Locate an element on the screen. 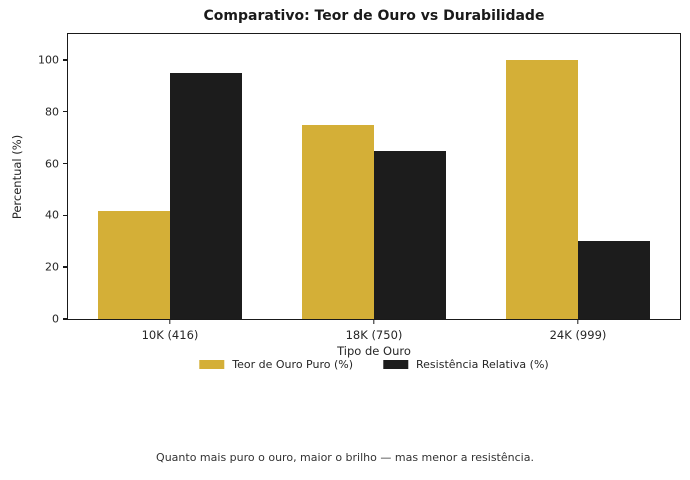 The width and height of the screenshot is (690, 480). x-axis-label: Tipo de Ouro is located at coordinates (374, 351).